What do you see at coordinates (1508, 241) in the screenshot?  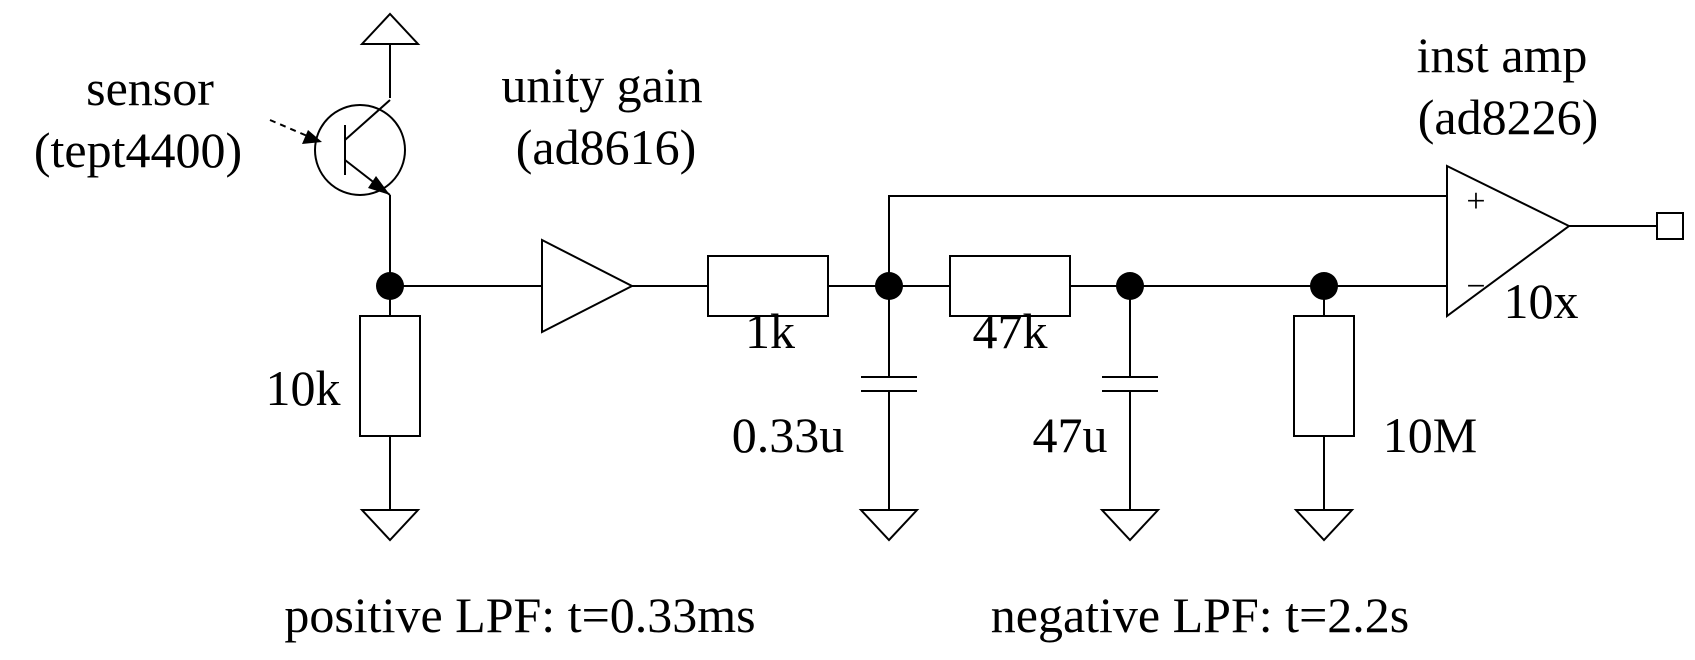 I see `instrumentation-amplifier` at bounding box center [1508, 241].